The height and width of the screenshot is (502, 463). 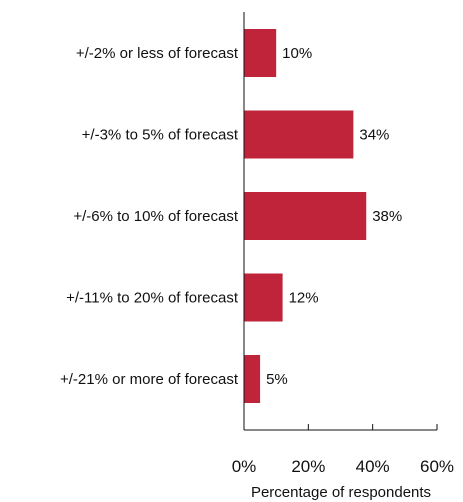 What do you see at coordinates (374, 135) in the screenshot?
I see `value-label: 34%` at bounding box center [374, 135].